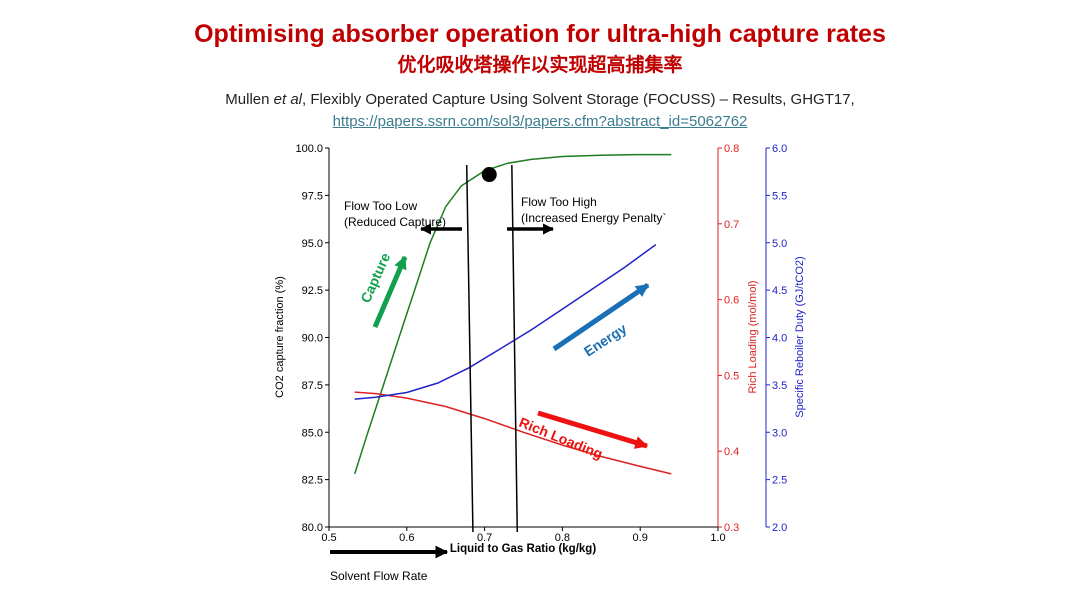  What do you see at coordinates (395, 222) in the screenshot?
I see `flow-too-low-sublabel: (Reduced Capture)` at bounding box center [395, 222].